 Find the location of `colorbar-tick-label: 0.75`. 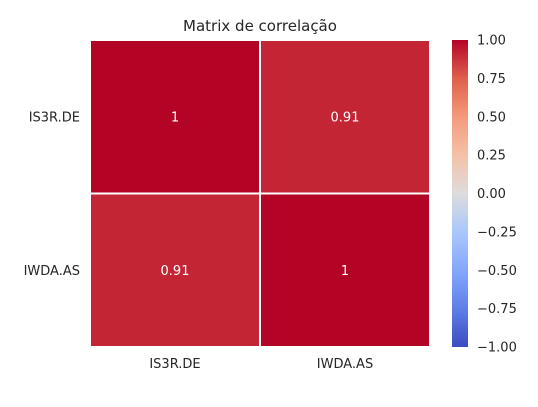

colorbar-tick-label: 0.75 is located at coordinates (491, 79).